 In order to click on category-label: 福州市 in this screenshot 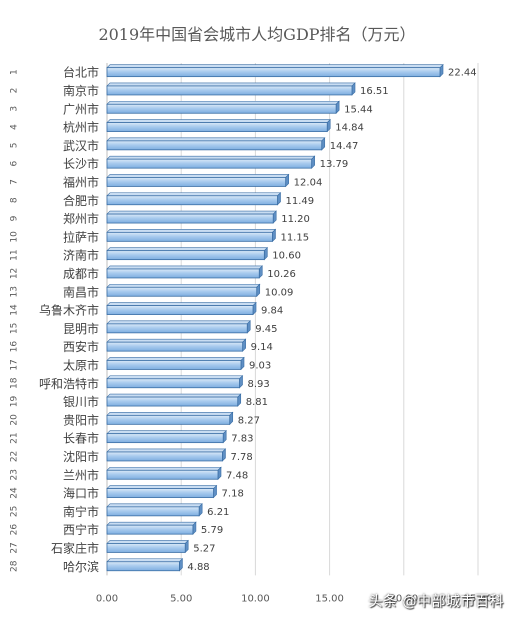, I will do `click(81, 181)`.